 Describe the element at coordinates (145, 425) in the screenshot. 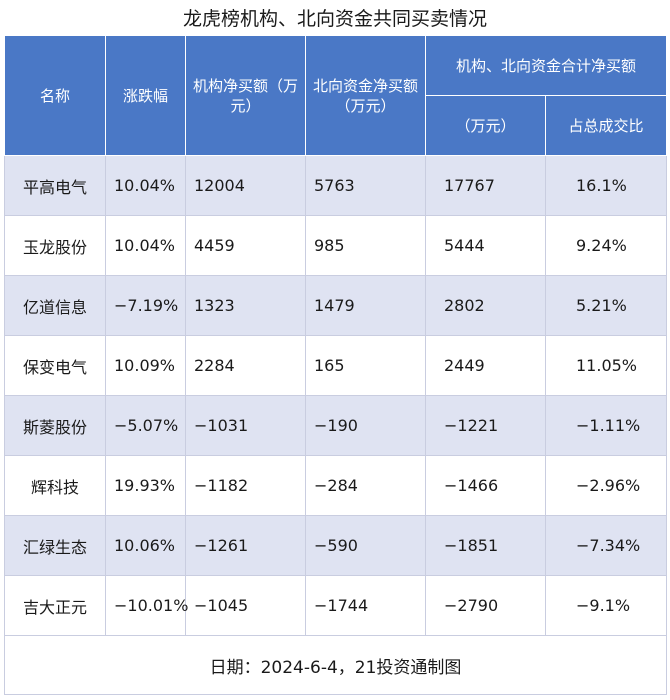

I see `cell-change: −5.07%` at that location.